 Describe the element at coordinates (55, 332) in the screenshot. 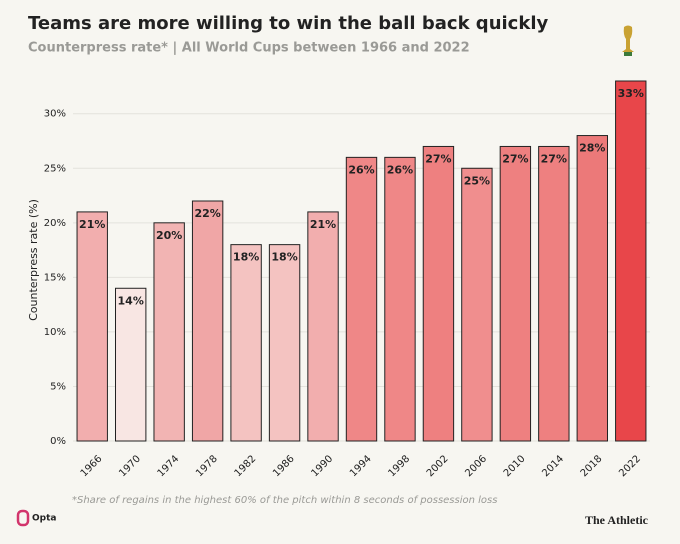

I see `y-tick-label: 10%` at that location.